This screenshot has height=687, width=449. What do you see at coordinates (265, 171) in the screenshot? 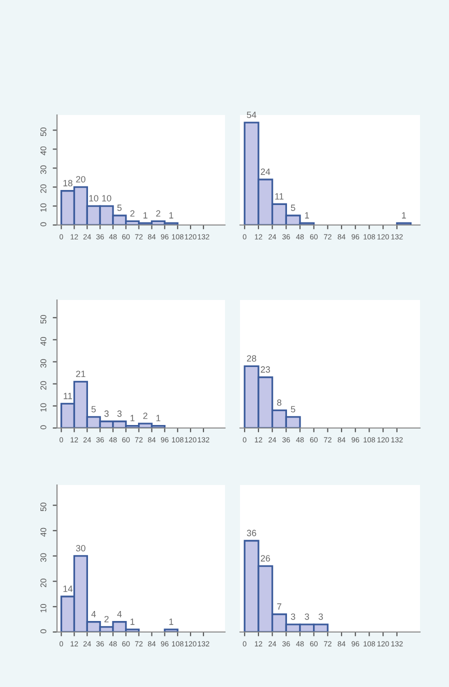
I see `data-label: 24` at bounding box center [265, 171].